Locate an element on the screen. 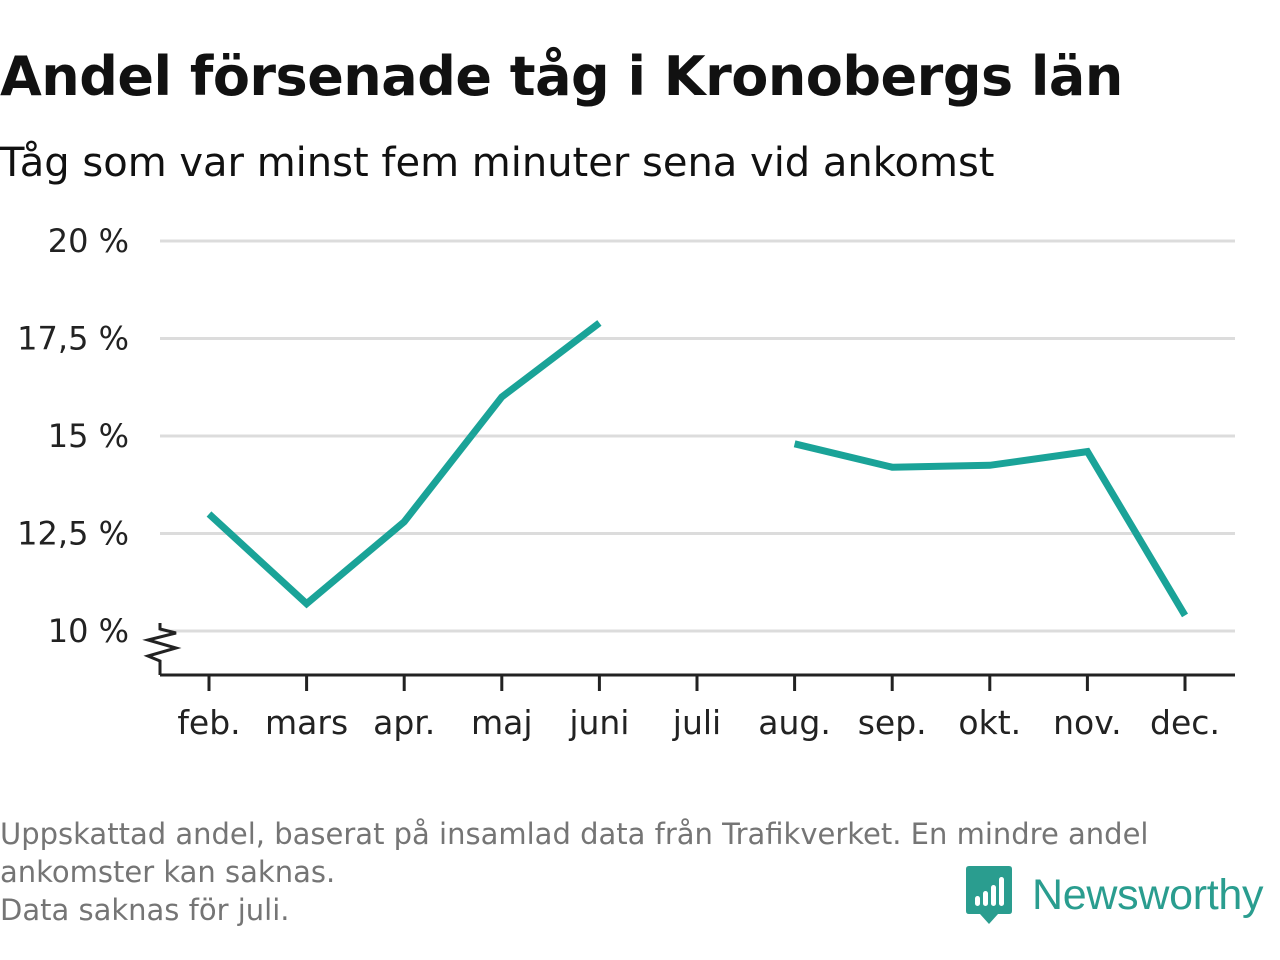 The width and height of the screenshot is (1280, 960). x-tick-label: juni is located at coordinates (598, 722).